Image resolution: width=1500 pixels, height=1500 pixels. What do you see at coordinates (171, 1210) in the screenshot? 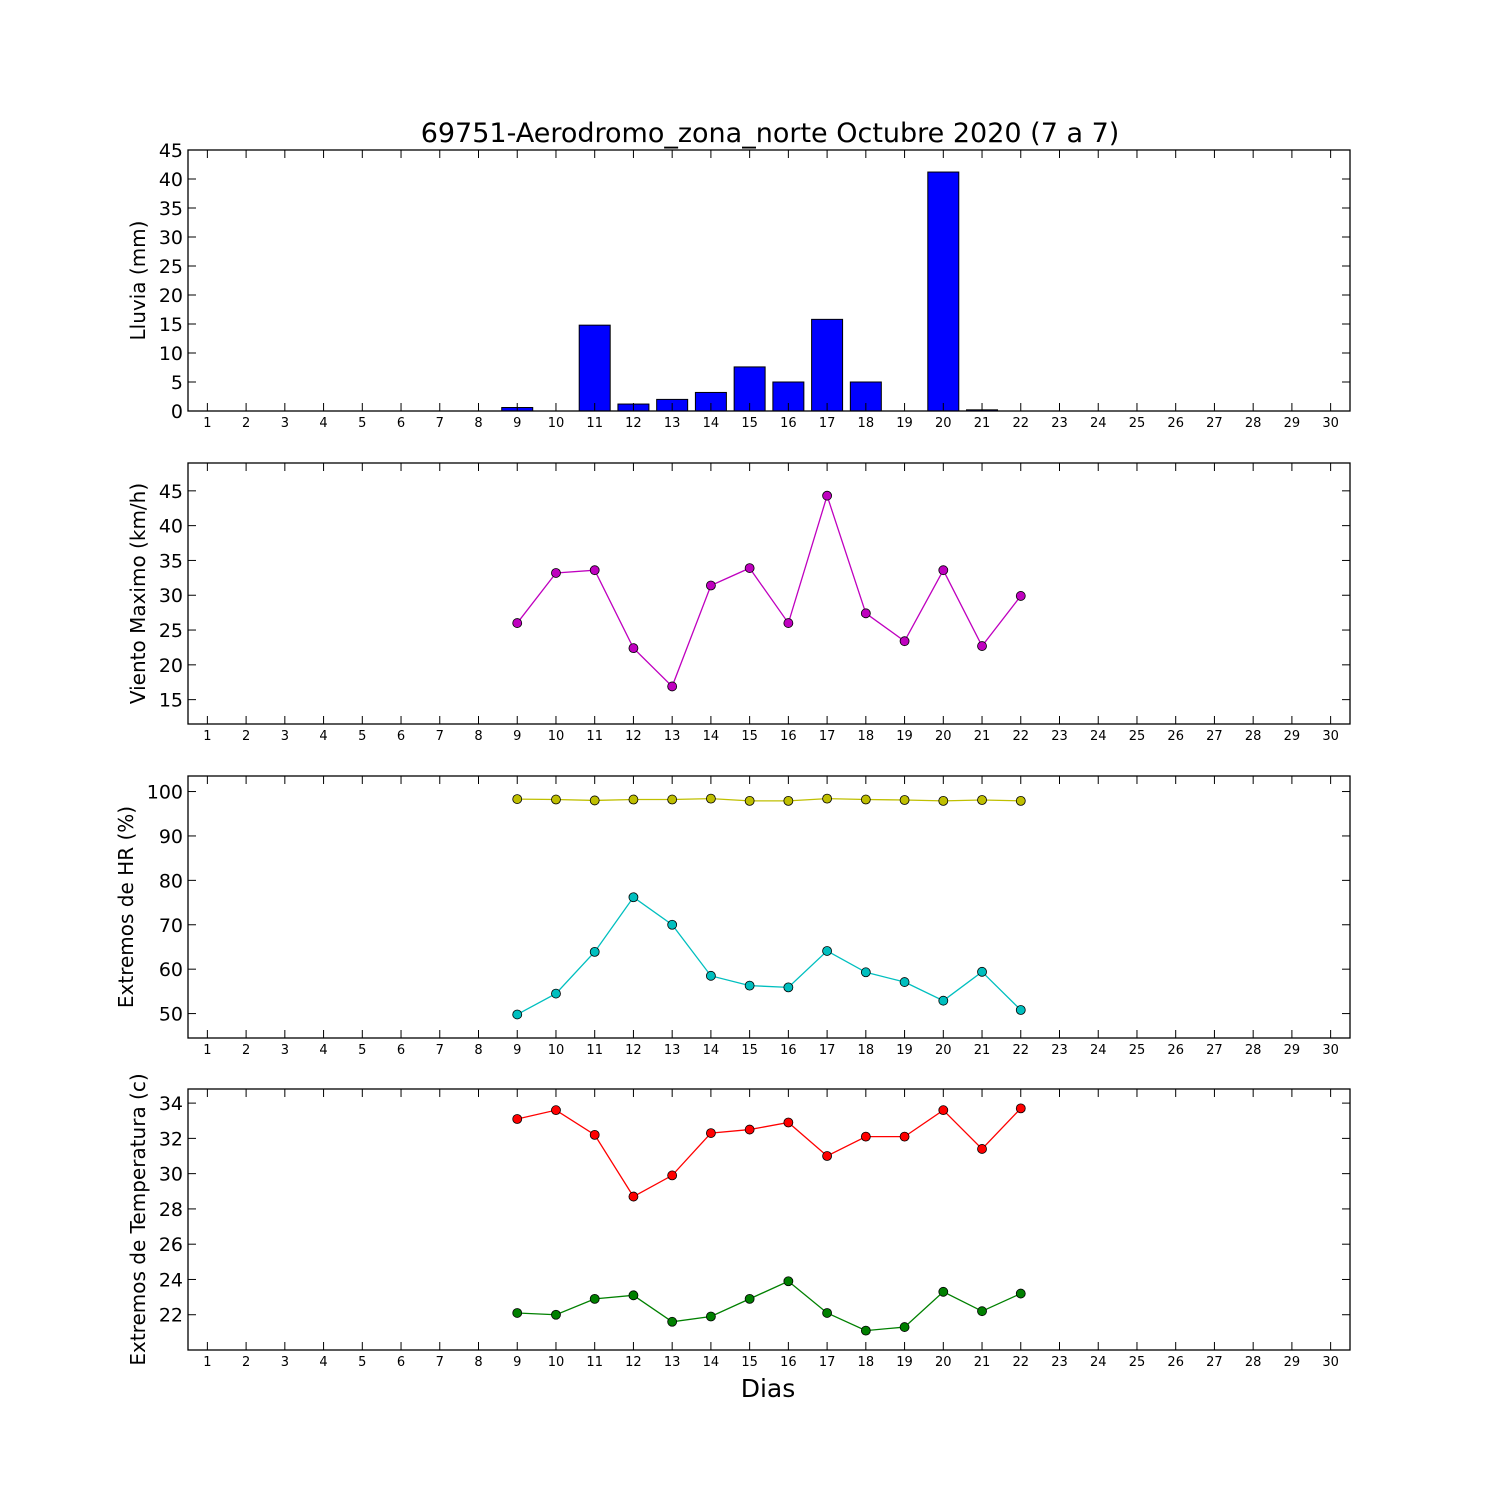
I see `y-tick-label: 28` at bounding box center [171, 1210].